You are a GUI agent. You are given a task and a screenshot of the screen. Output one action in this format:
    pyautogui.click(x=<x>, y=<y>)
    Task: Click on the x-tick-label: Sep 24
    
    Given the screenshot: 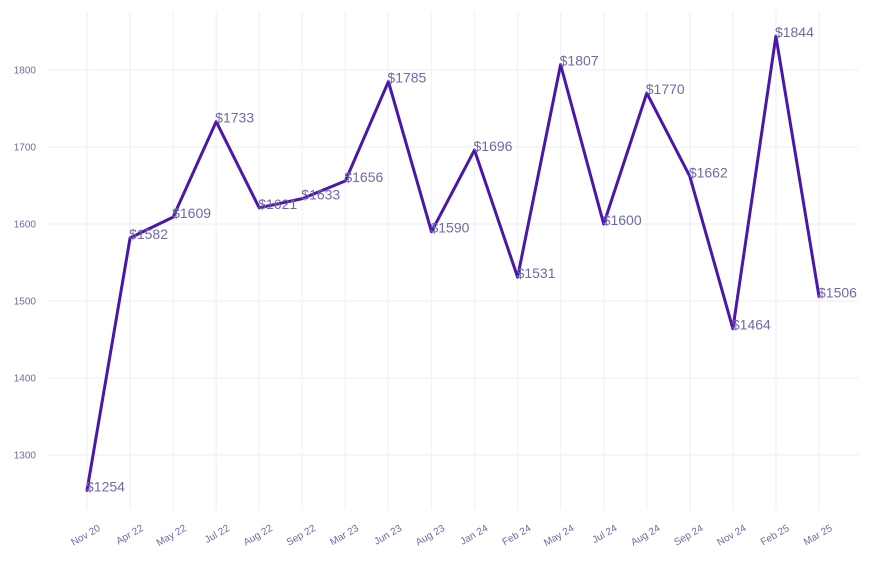 What is the action you would take?
    pyautogui.click(x=688, y=536)
    